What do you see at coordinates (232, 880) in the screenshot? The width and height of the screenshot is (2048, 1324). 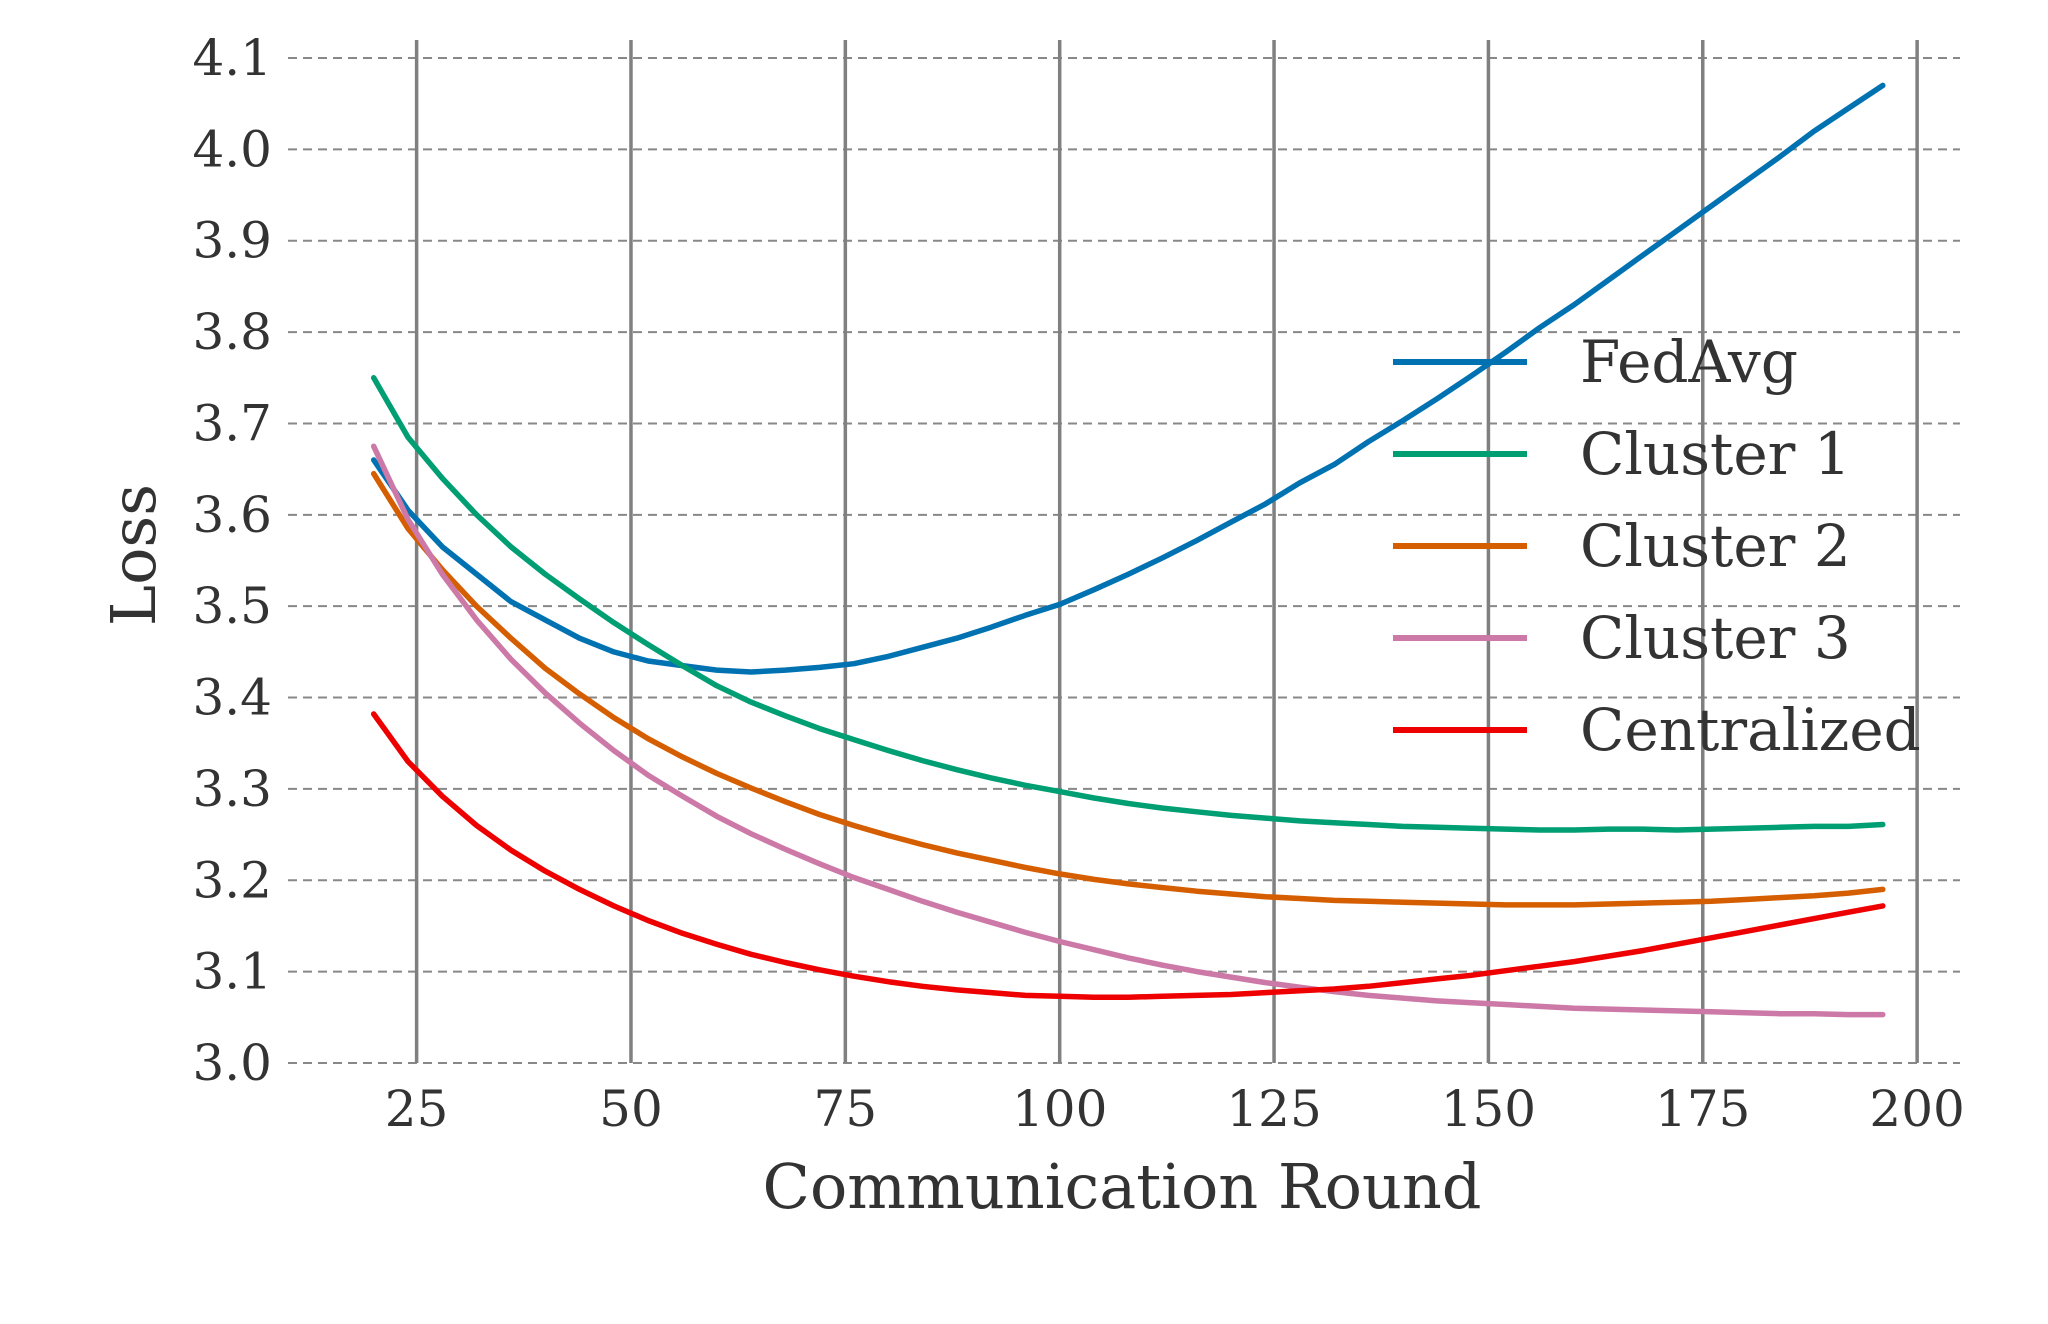 I see `y-tick-label: 3.2` at bounding box center [232, 880].